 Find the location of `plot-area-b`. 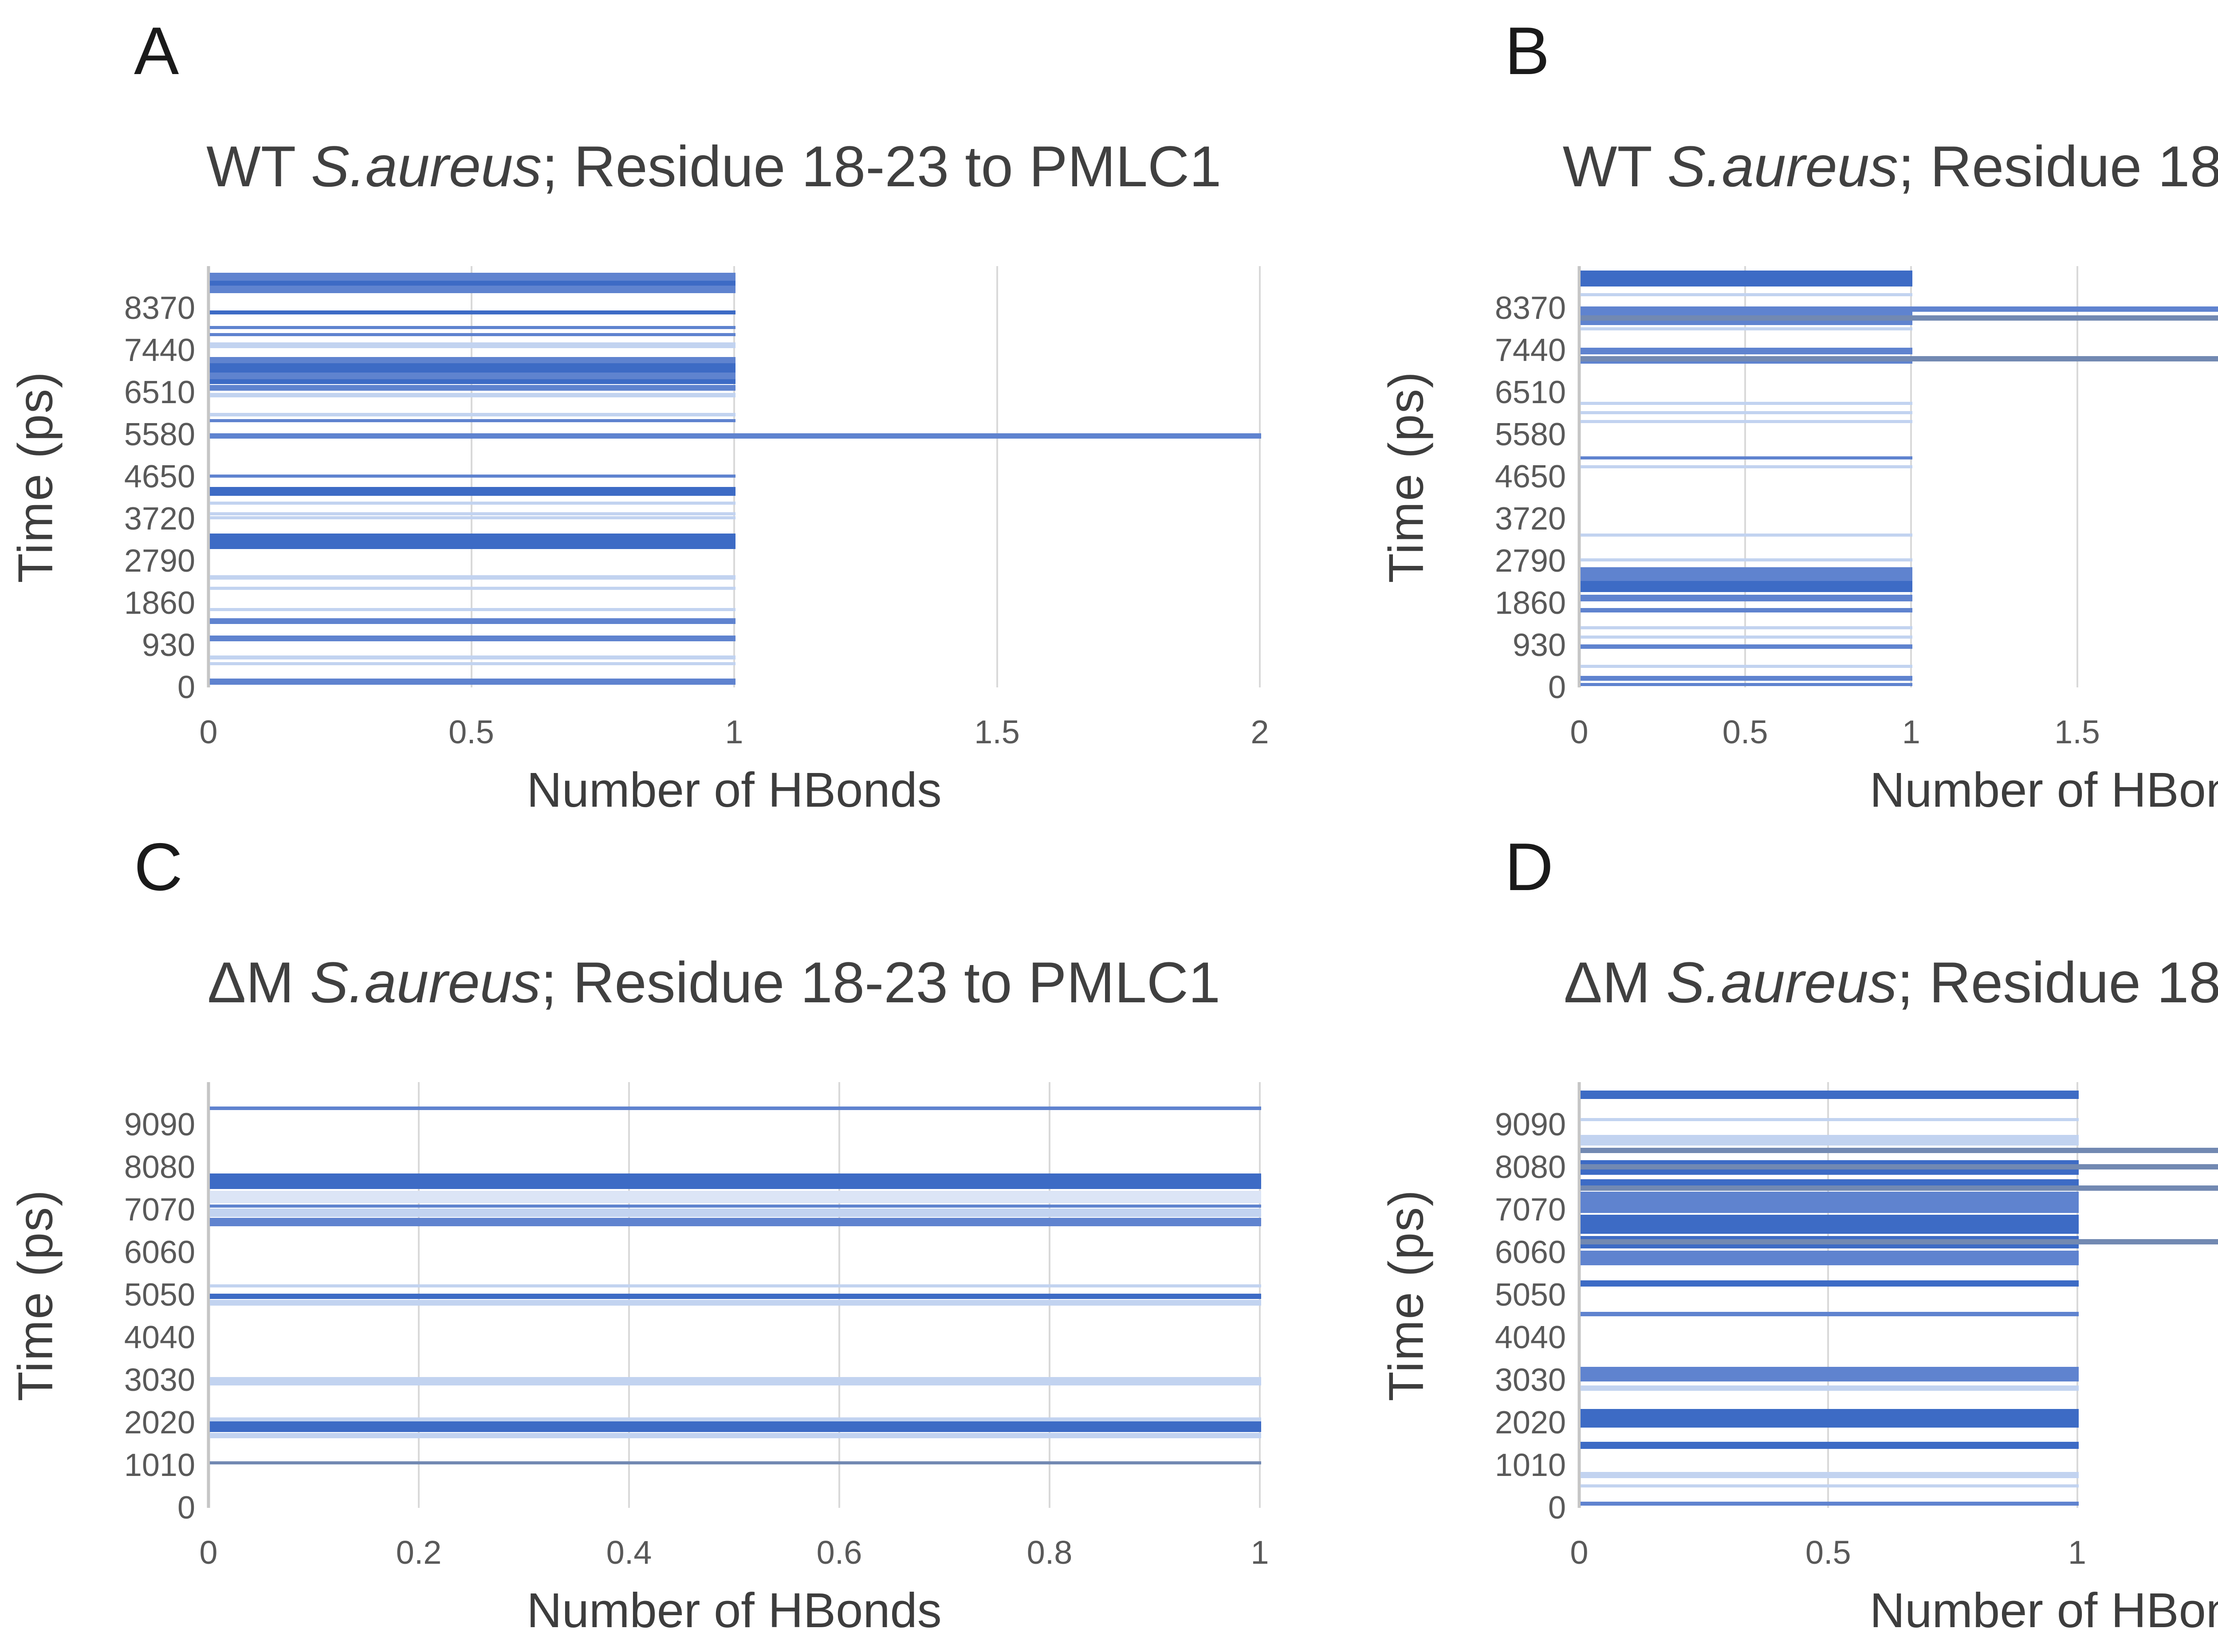

plot-area-b is located at coordinates (1897, 476).